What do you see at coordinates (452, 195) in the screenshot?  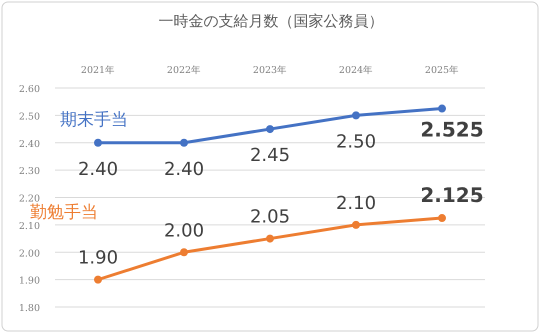 I see `data-label: 2.125` at bounding box center [452, 195].